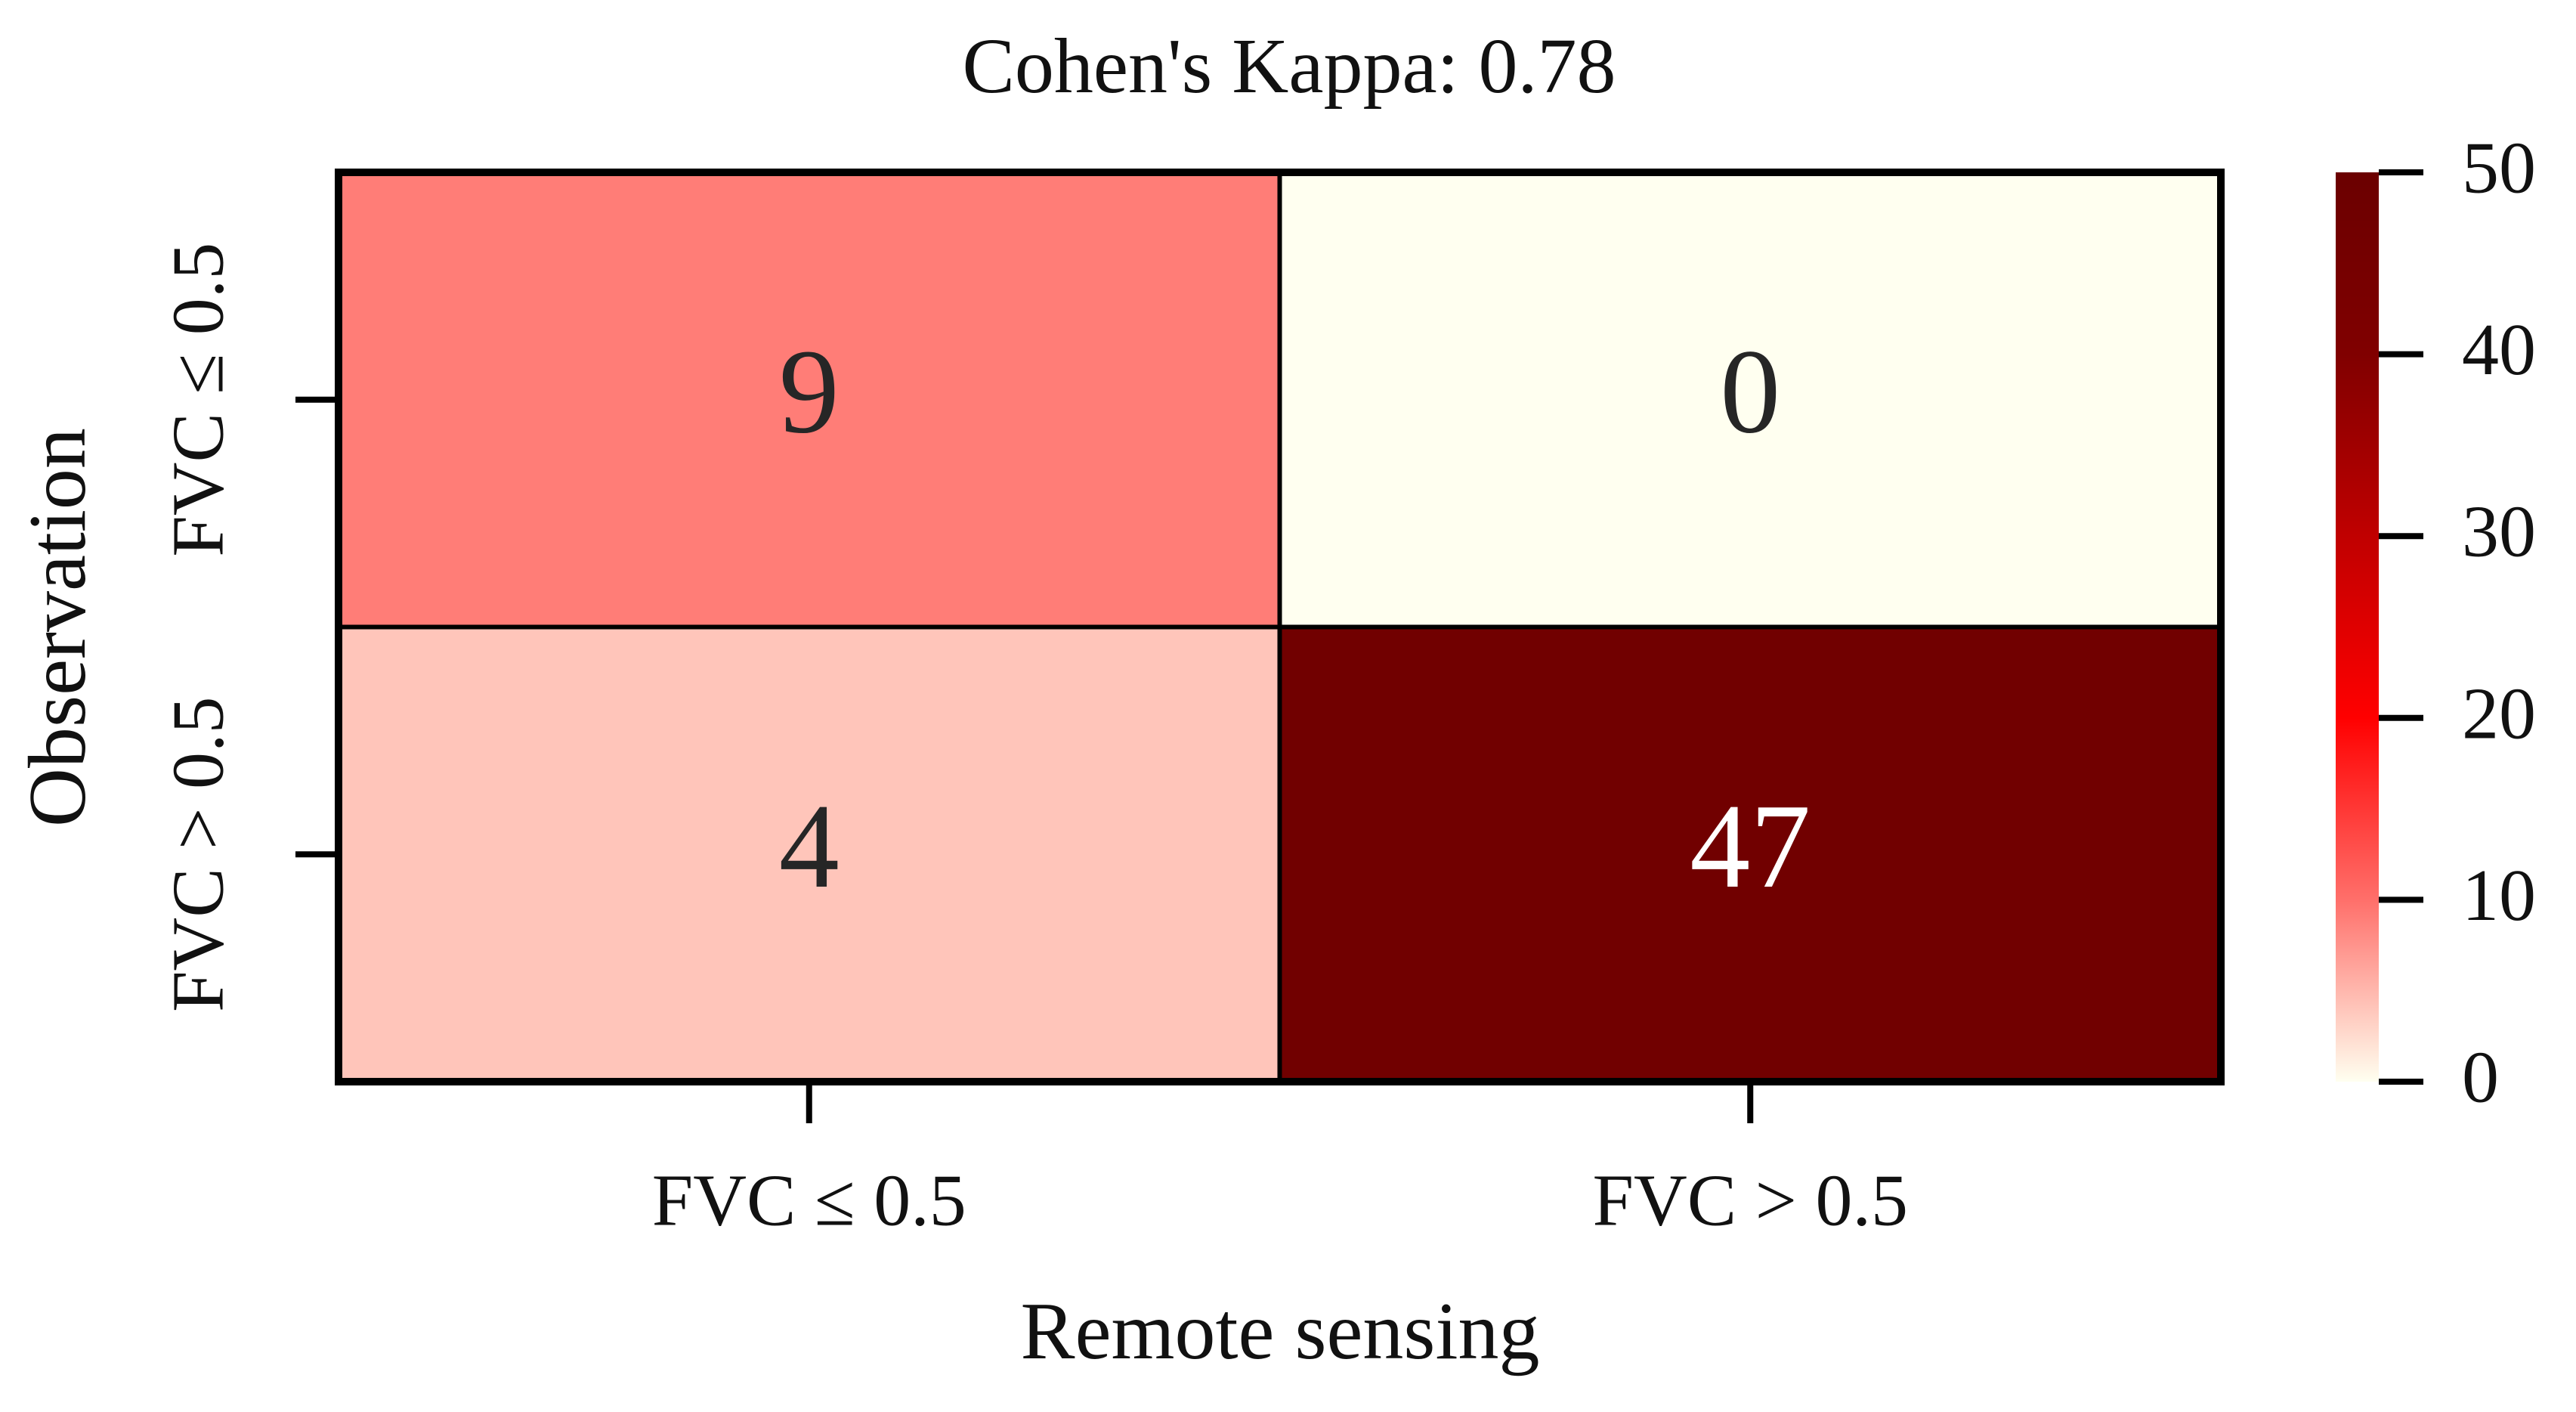 The height and width of the screenshot is (1412, 2576). What do you see at coordinates (1289, 66) in the screenshot?
I see `chart-title: Cohen's Kappa: 0.78` at bounding box center [1289, 66].